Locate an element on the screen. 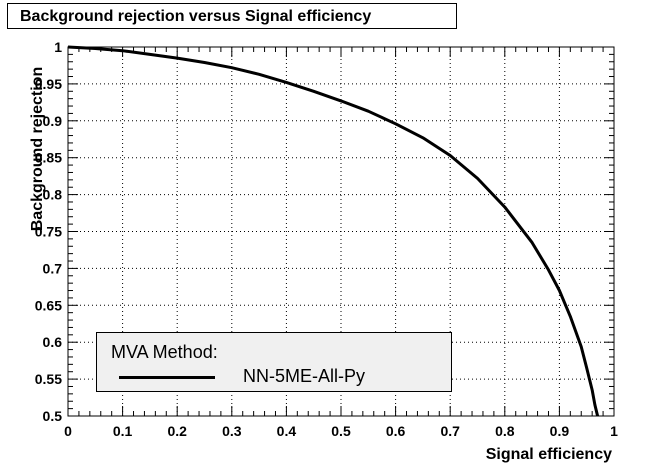  y-tick-label: 0.6 is located at coordinates (53, 342).